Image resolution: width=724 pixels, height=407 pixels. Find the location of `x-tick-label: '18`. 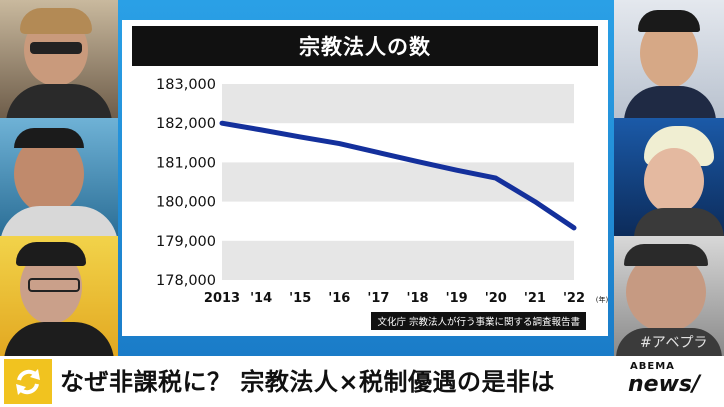

x-tick-label: '18 is located at coordinates (418, 298).